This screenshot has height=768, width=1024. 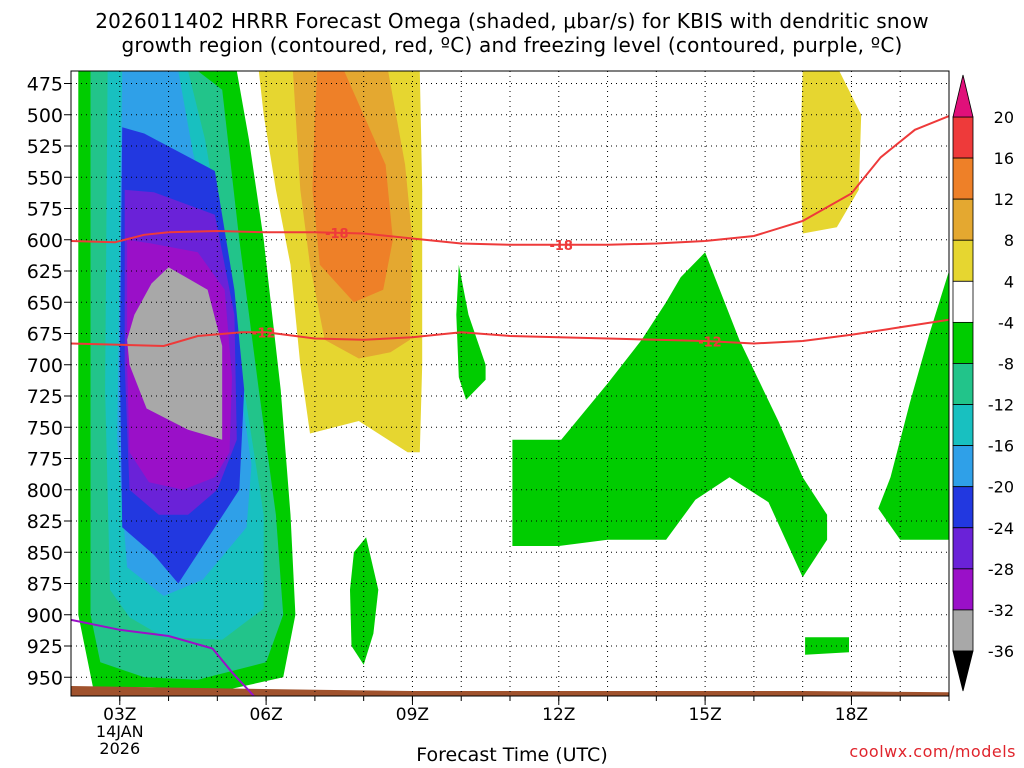 What do you see at coordinates (120, 731) in the screenshot?
I see `x-tick-date: 14JAN` at bounding box center [120, 731].